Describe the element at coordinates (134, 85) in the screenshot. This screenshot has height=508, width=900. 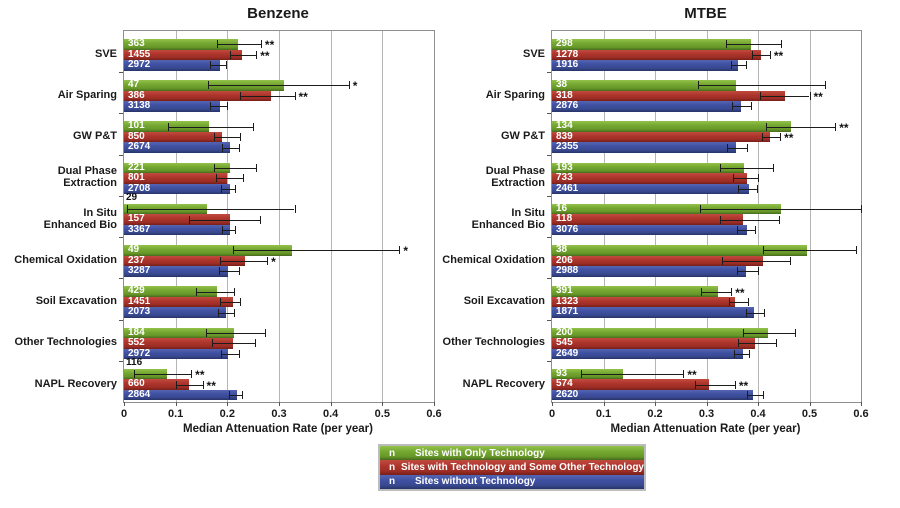
I see `n-count-label: 47` at that location.